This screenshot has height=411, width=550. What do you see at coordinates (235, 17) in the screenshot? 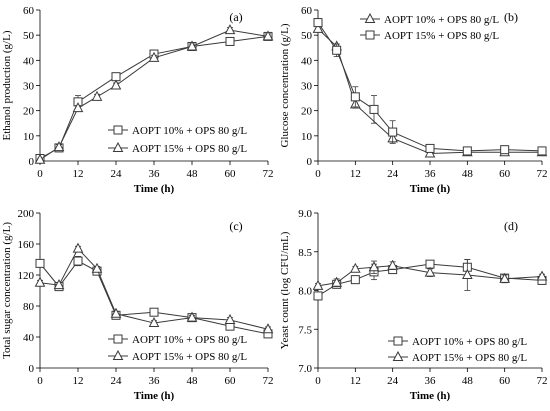
I see `panel-label: (a)` at bounding box center [235, 17].